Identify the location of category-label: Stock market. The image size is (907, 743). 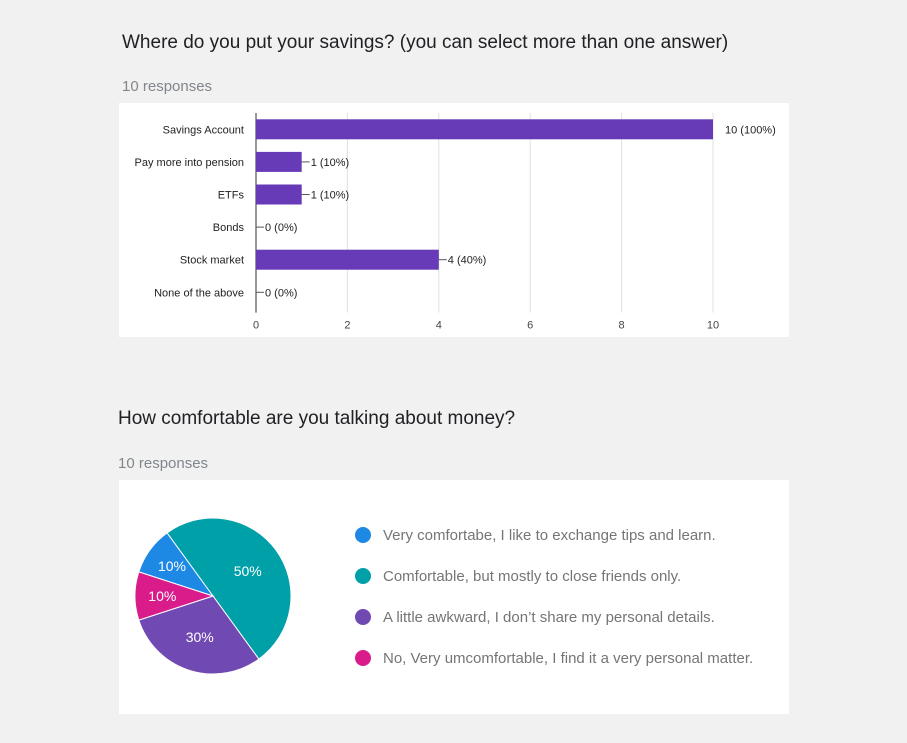
(212, 261).